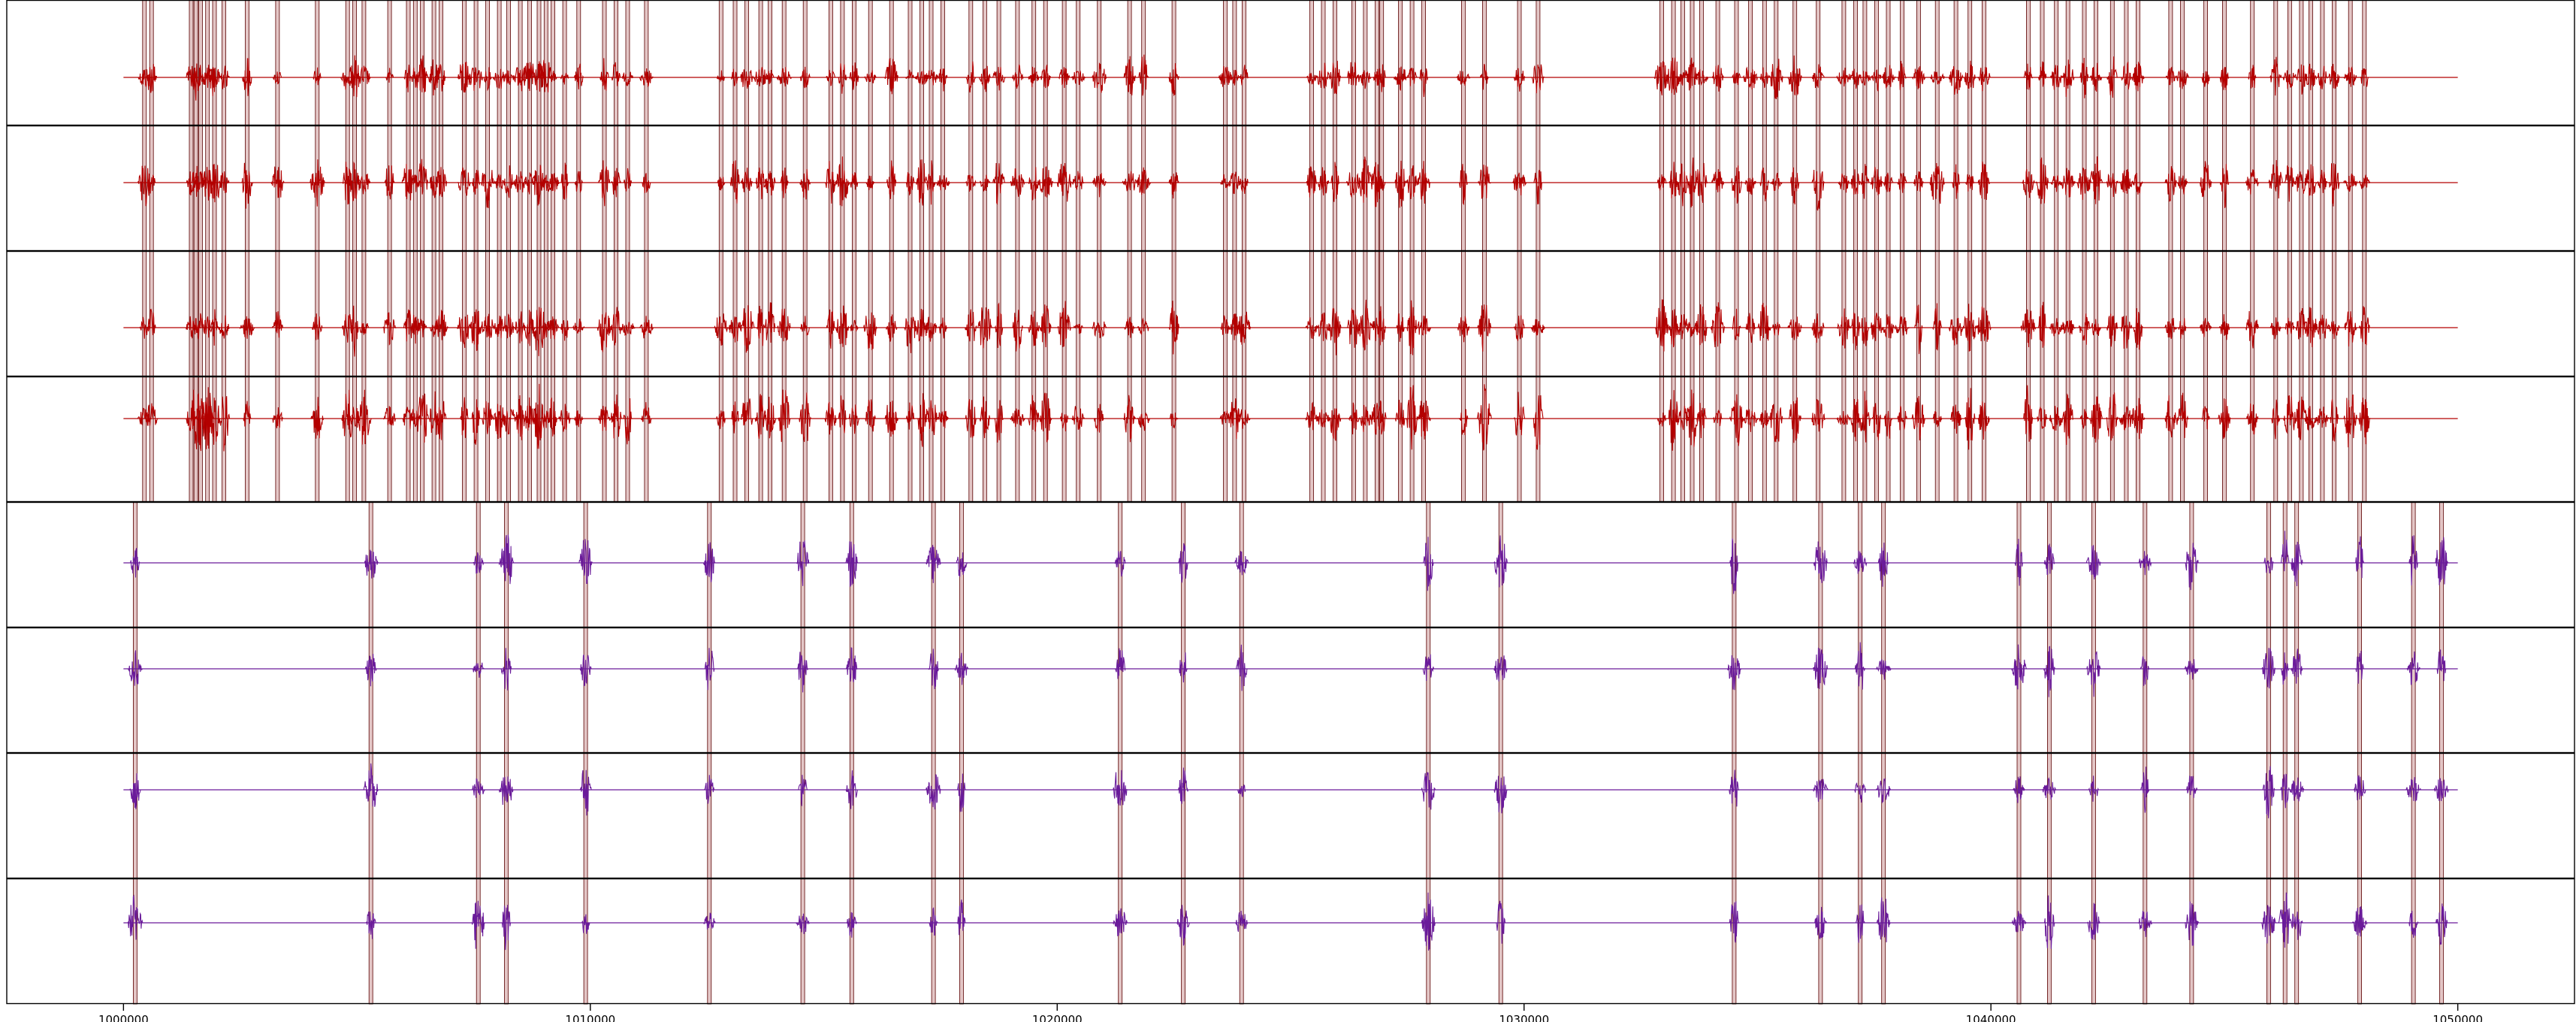 The image size is (2576, 1022). What do you see at coordinates (1524, 1017) in the screenshot?
I see `x-tick-label-3: 1030000` at bounding box center [1524, 1017].